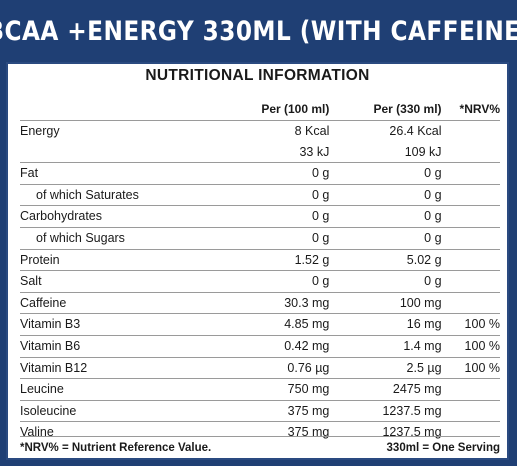  I want to click on row-label: Leucine, so click(124, 389).